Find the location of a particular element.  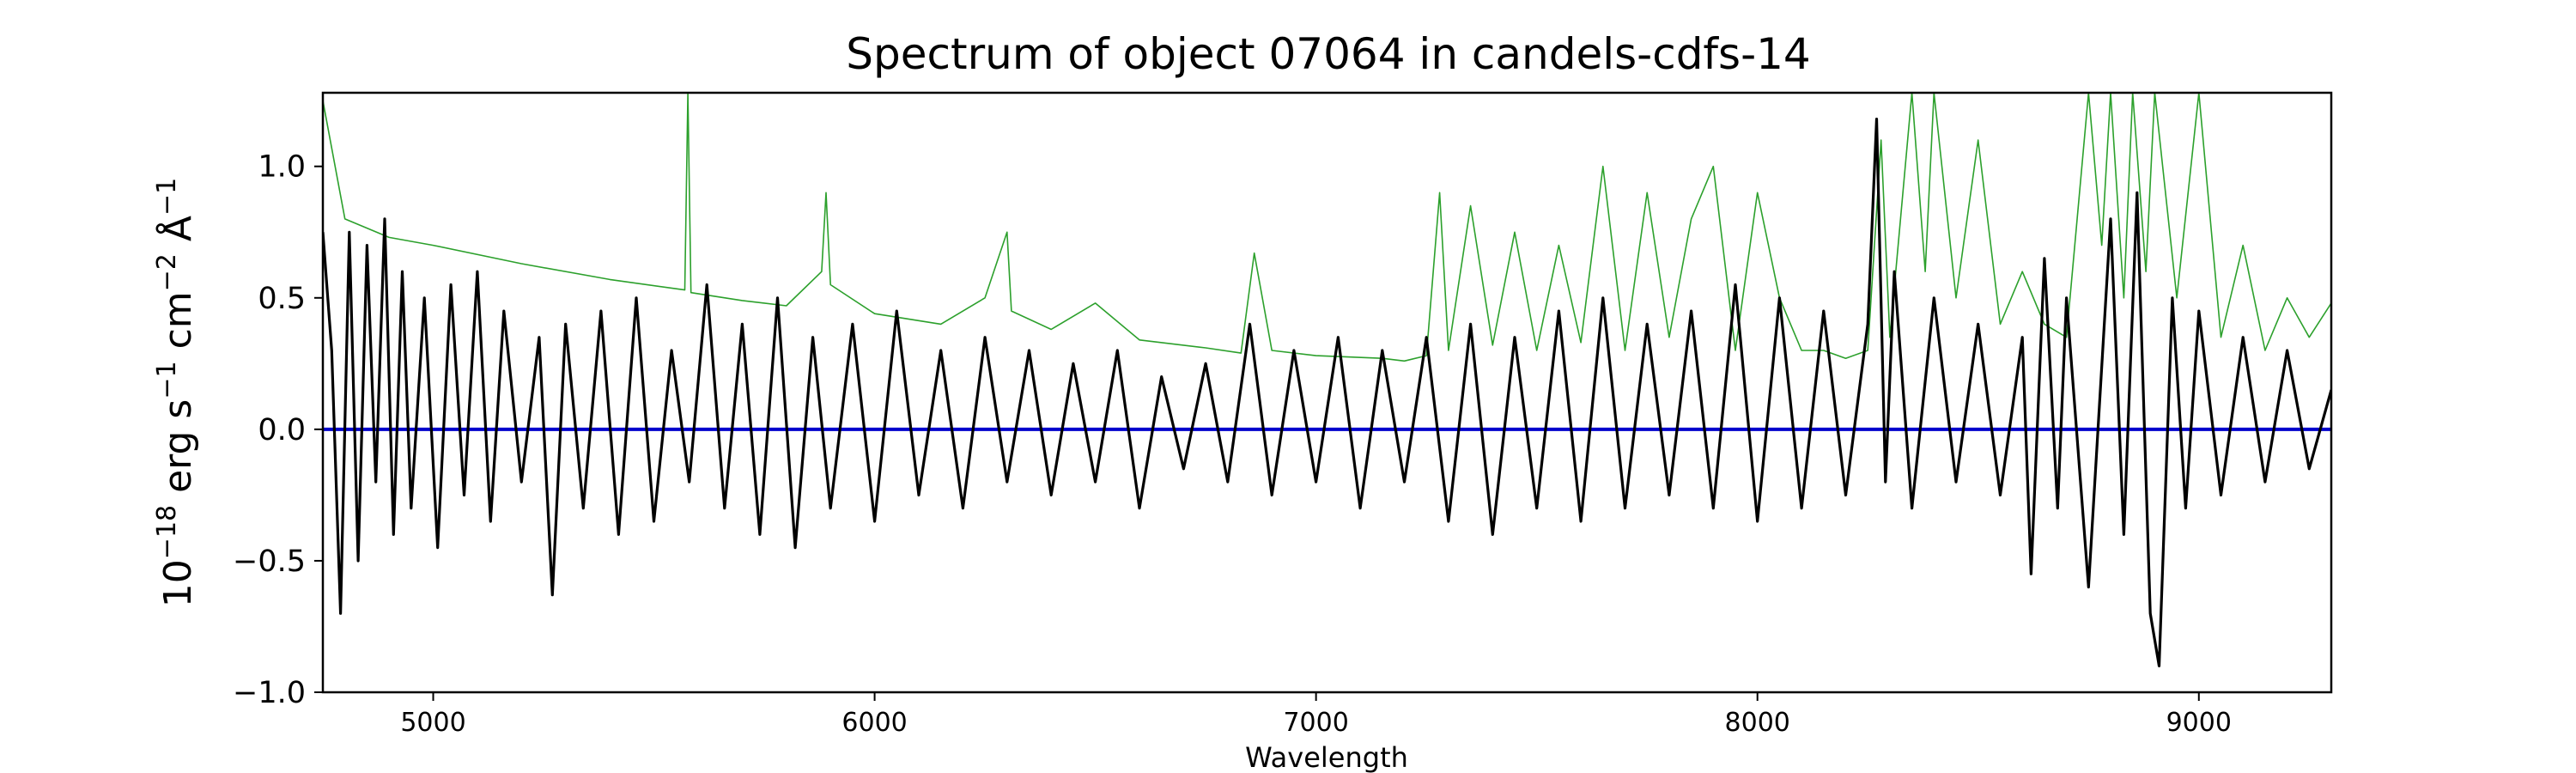

y-axis: −1.0 −0.5 0.0 0.5 1.0 is located at coordinates (278, 430).